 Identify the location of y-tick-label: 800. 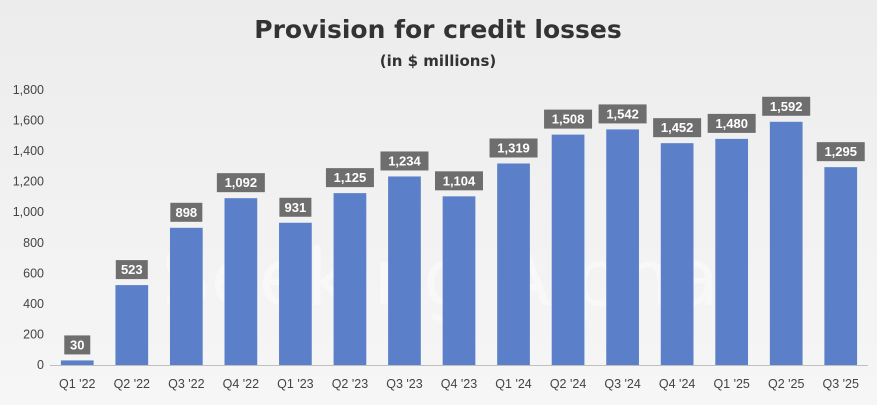
(33, 243).